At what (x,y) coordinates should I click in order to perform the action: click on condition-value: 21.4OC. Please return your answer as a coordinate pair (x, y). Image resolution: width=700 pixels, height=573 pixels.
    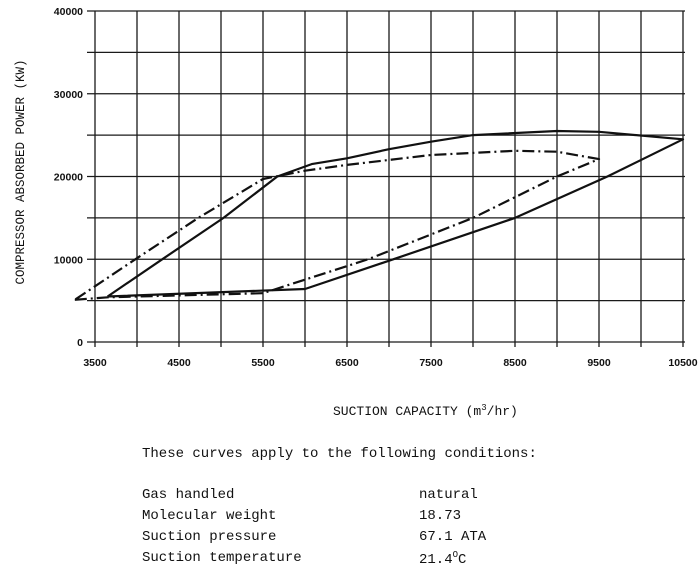
    Looking at the image, I should click on (443, 559).